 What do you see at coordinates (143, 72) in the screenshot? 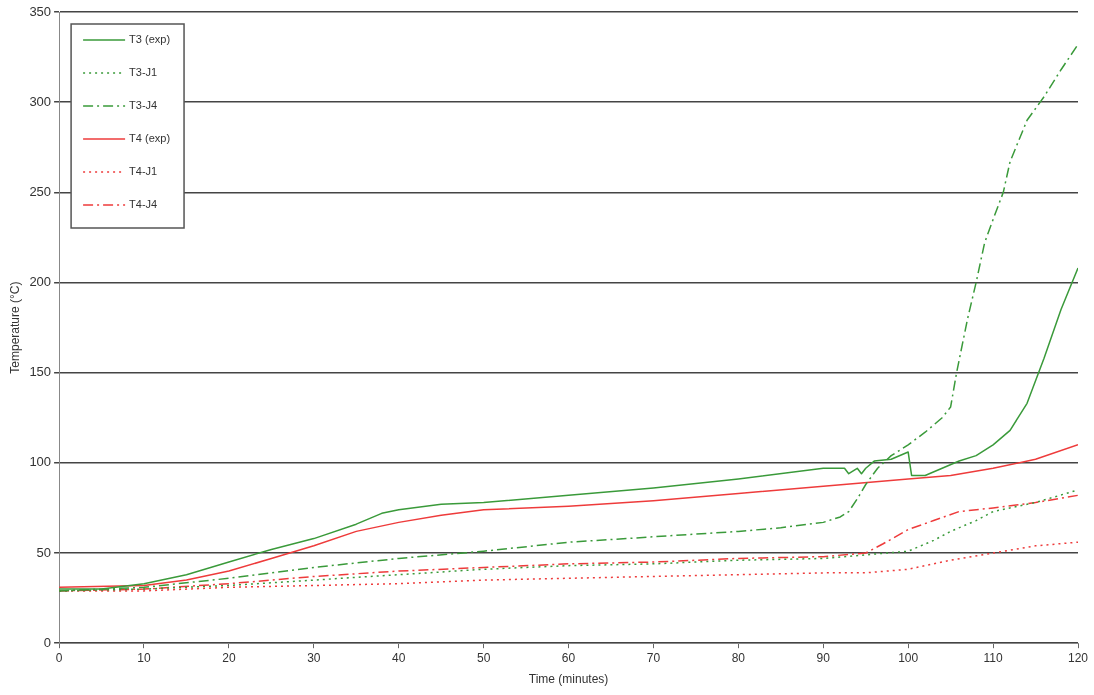
I see `legend-label: T3-J1` at bounding box center [143, 72].